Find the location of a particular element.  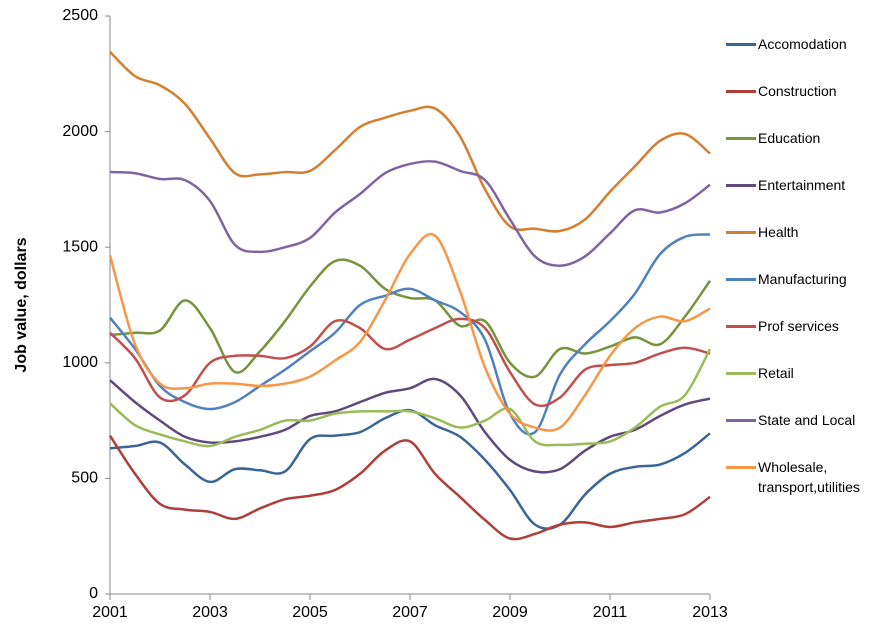

y-tick-label: 2000 is located at coordinates (80, 131).